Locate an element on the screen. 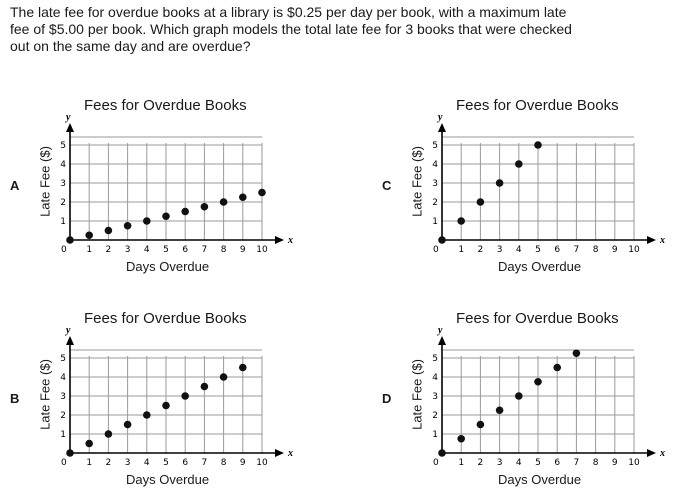 The image size is (686, 498). y-axis-letter: y is located at coordinates (68, 117).